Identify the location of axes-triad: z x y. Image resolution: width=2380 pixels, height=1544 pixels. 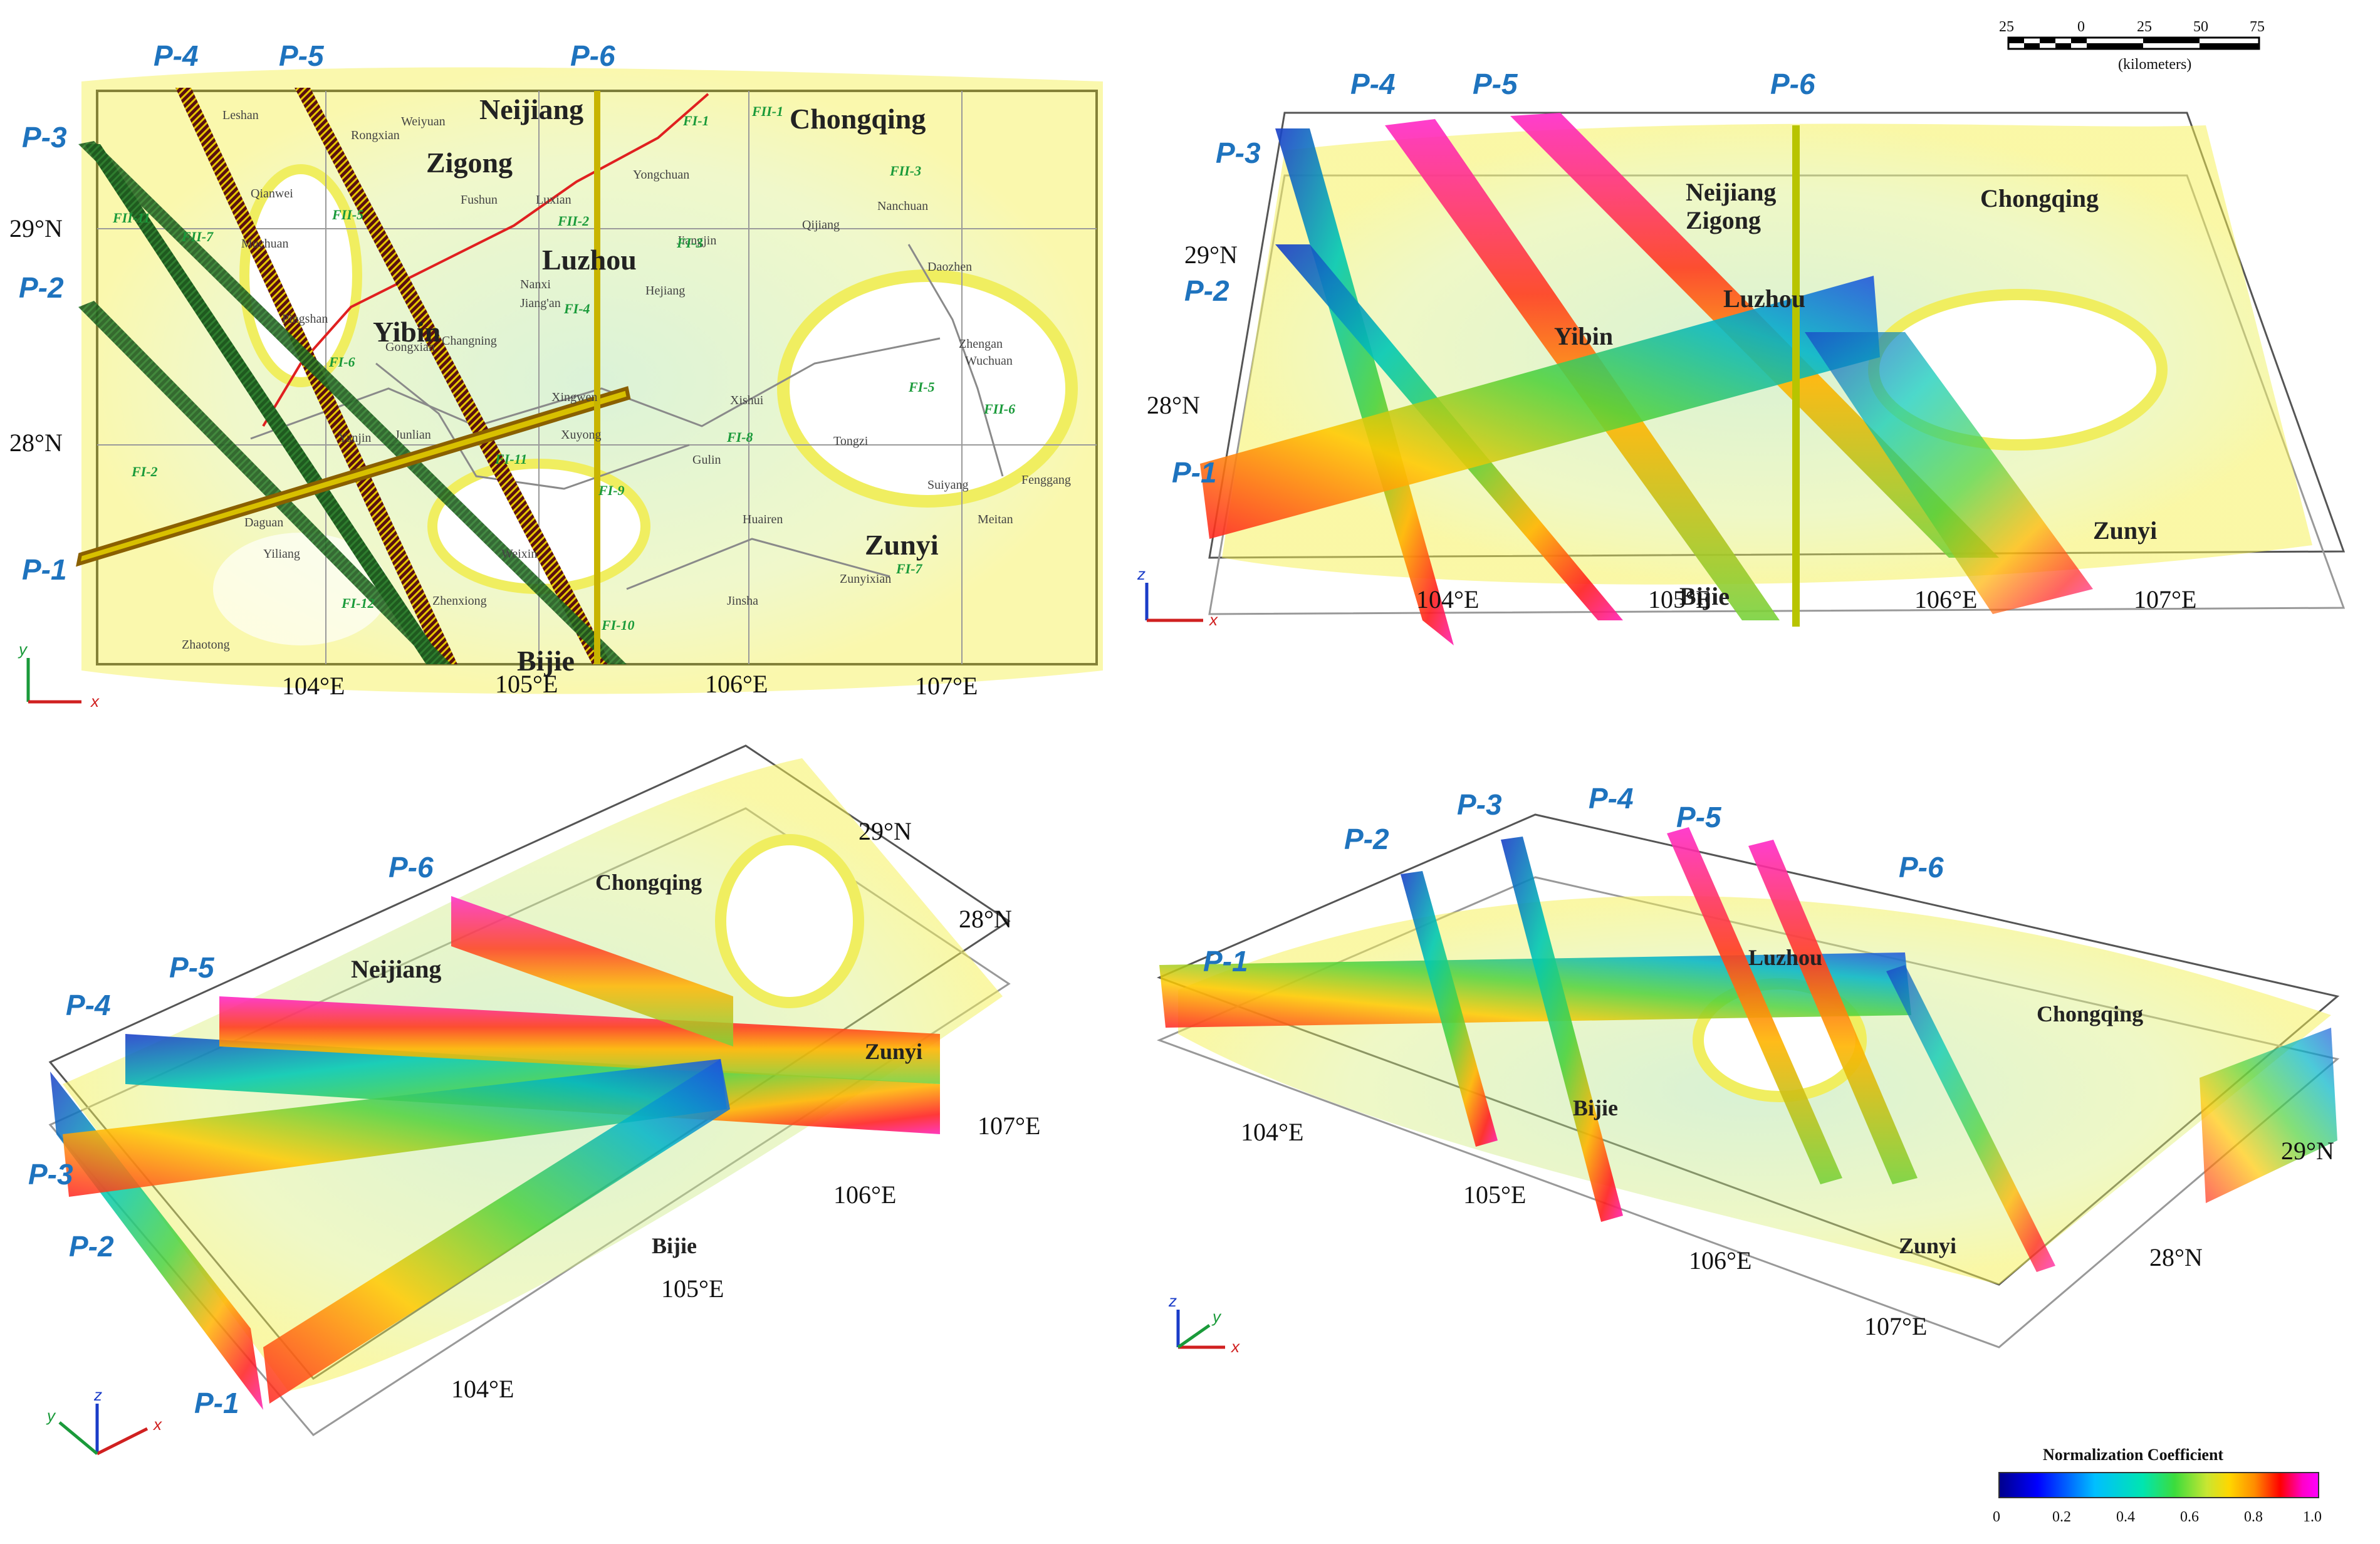
(104, 1420).